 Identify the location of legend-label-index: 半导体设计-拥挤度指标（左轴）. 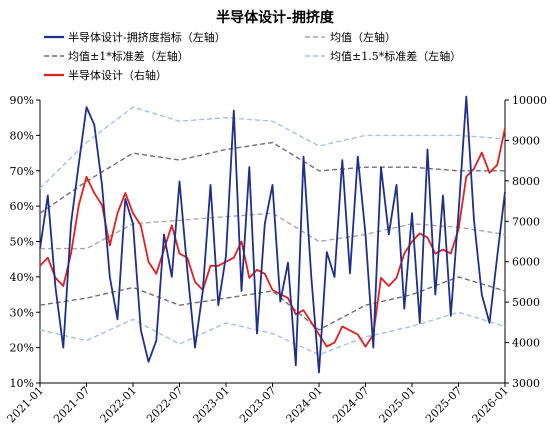
(147, 37).